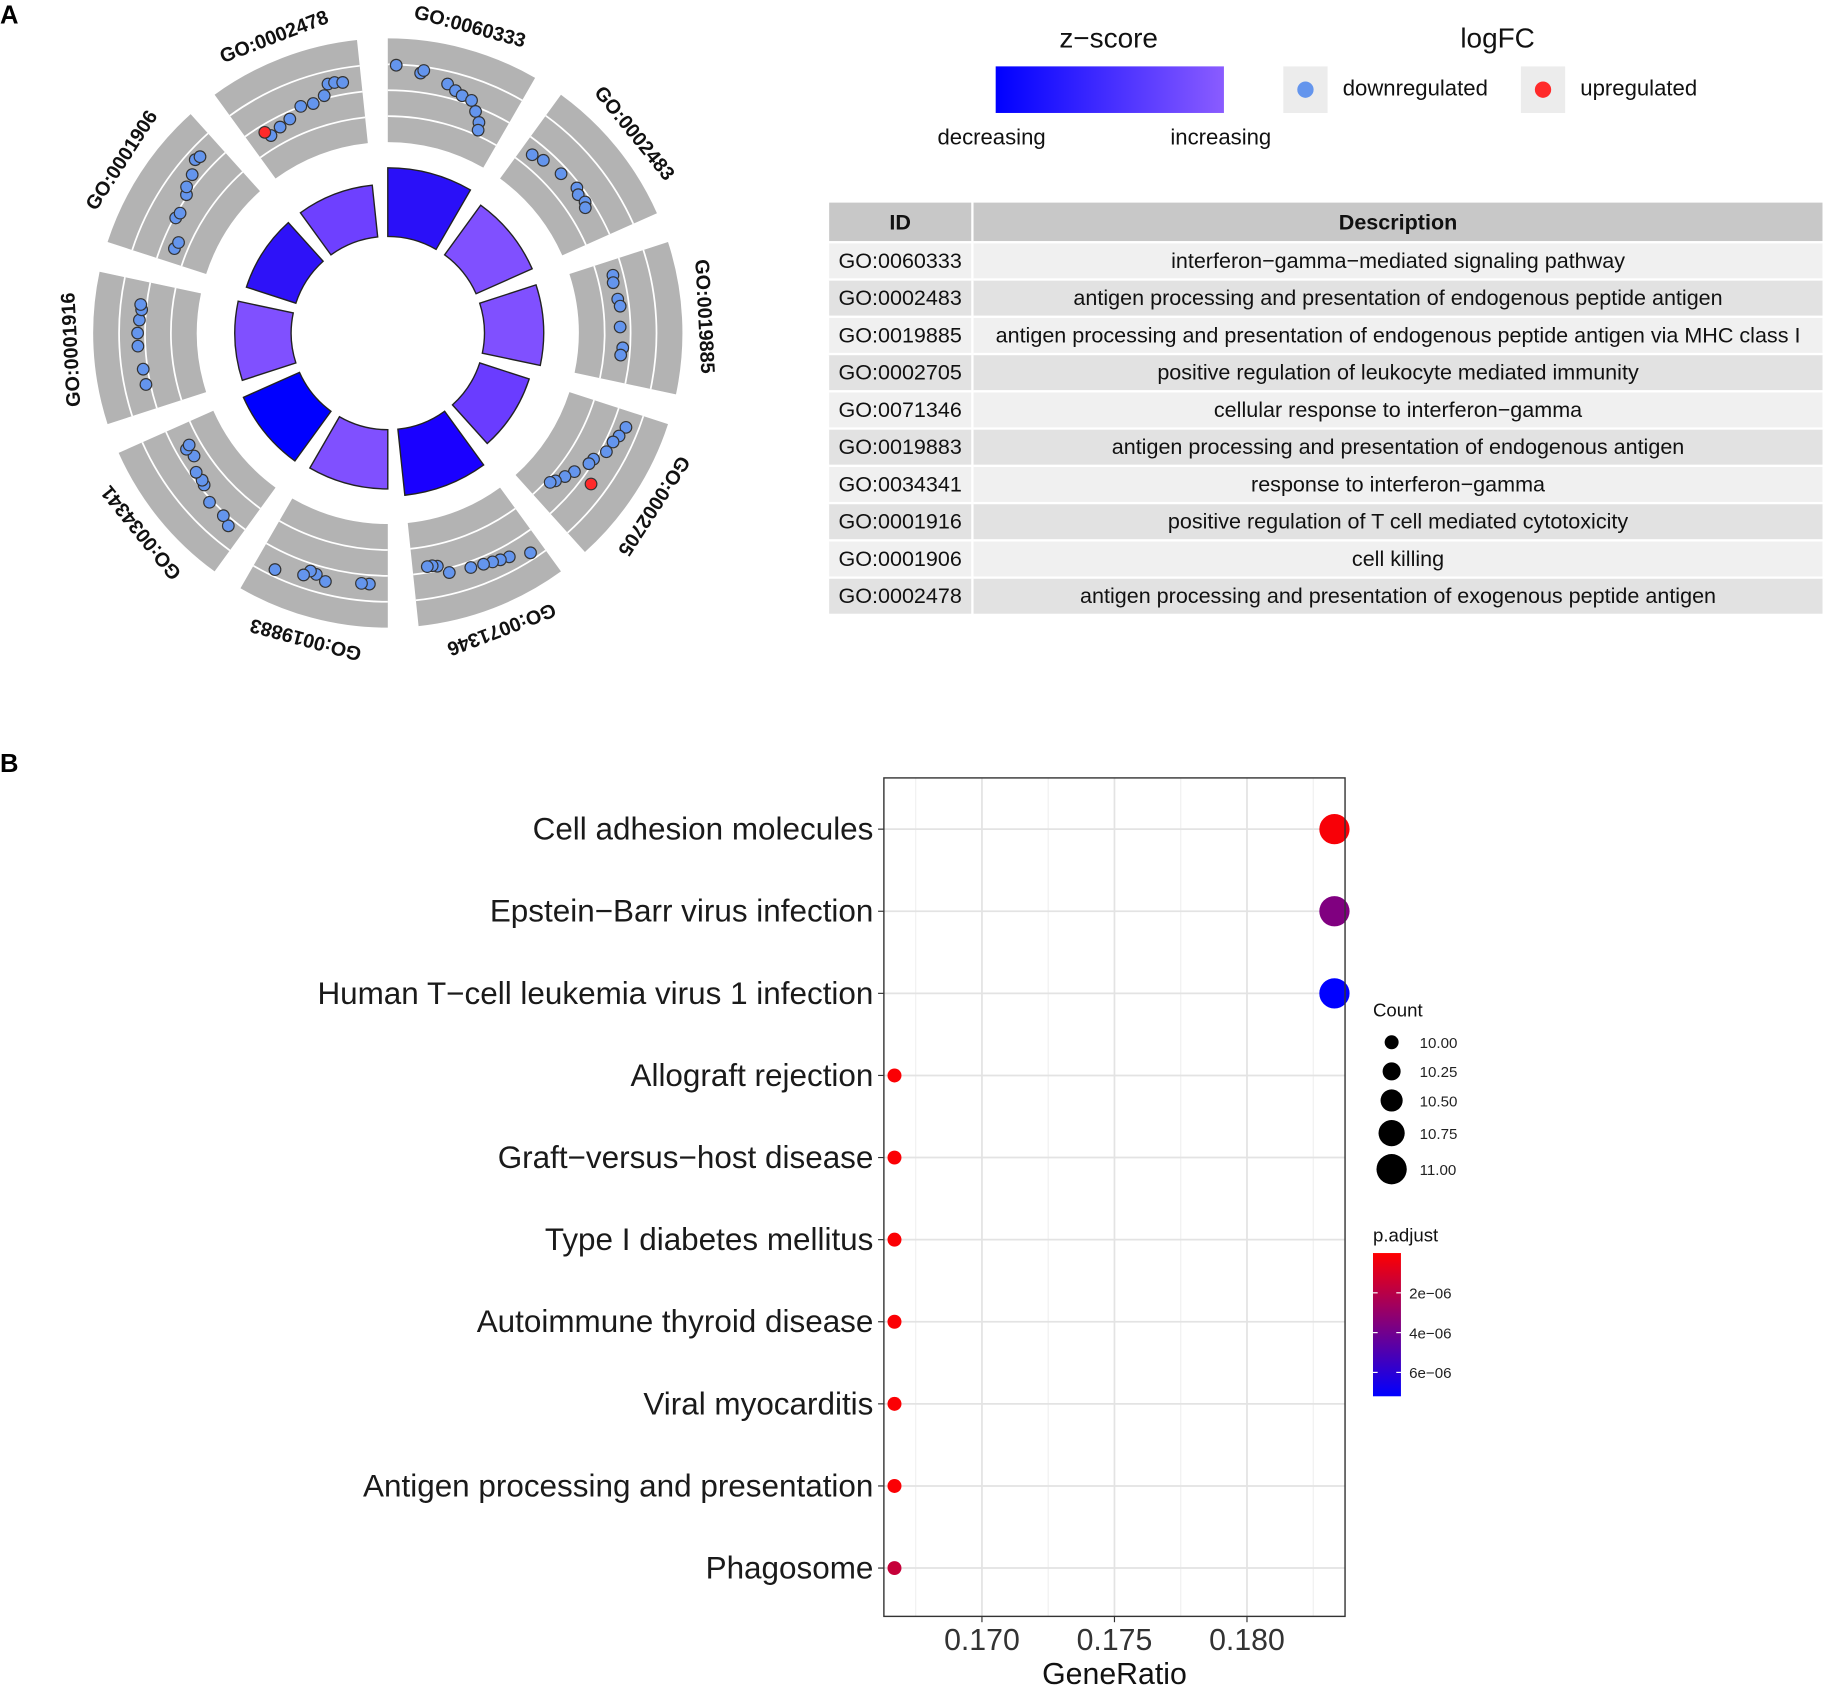  What do you see at coordinates (790, 1568) in the screenshot?
I see `y-tick-label: Phagosome` at bounding box center [790, 1568].